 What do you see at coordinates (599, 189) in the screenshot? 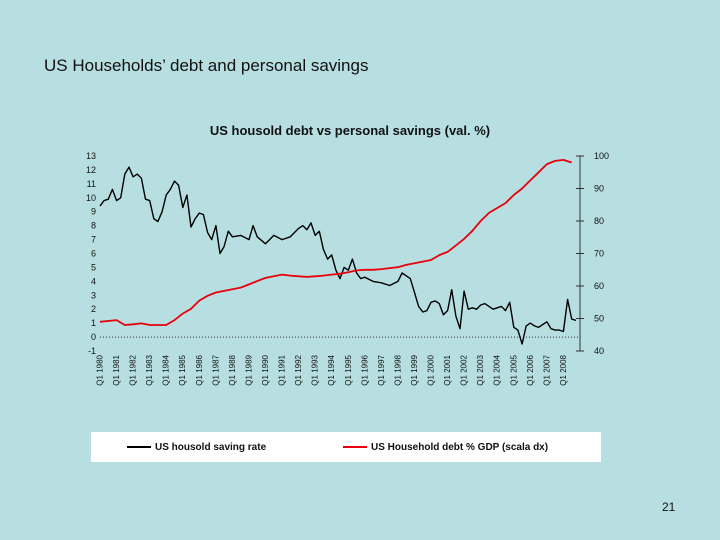
I see `right-tick-label: 90` at bounding box center [599, 189].